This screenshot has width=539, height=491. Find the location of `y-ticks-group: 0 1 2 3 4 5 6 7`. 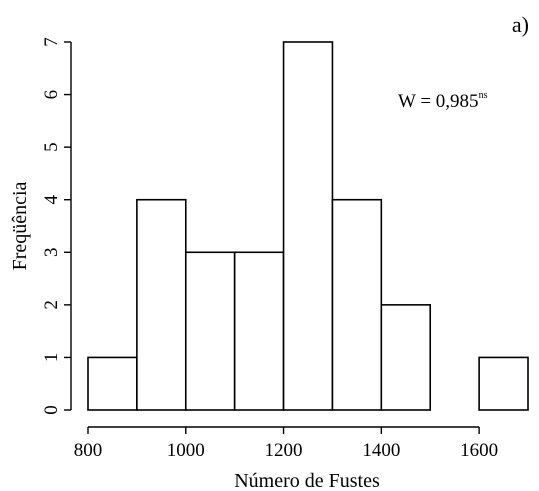

y-ticks-group: 0 1 2 3 4 5 6 7 is located at coordinates (56, 226).